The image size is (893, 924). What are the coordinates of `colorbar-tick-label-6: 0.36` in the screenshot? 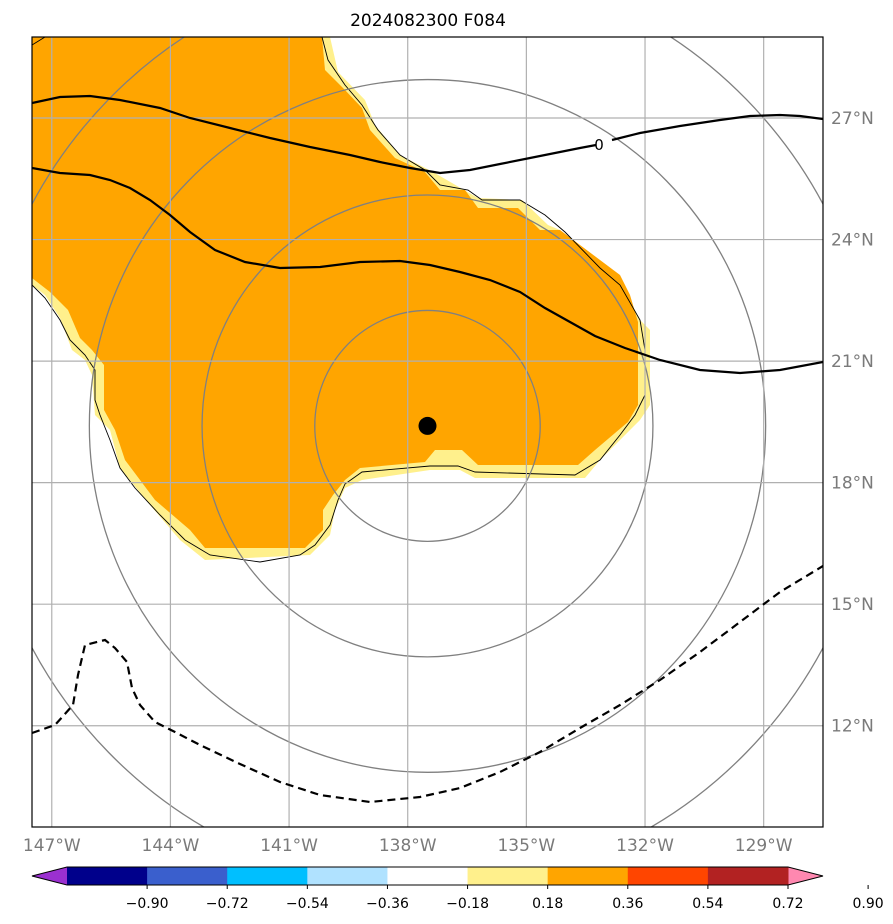 It's located at (627, 904).